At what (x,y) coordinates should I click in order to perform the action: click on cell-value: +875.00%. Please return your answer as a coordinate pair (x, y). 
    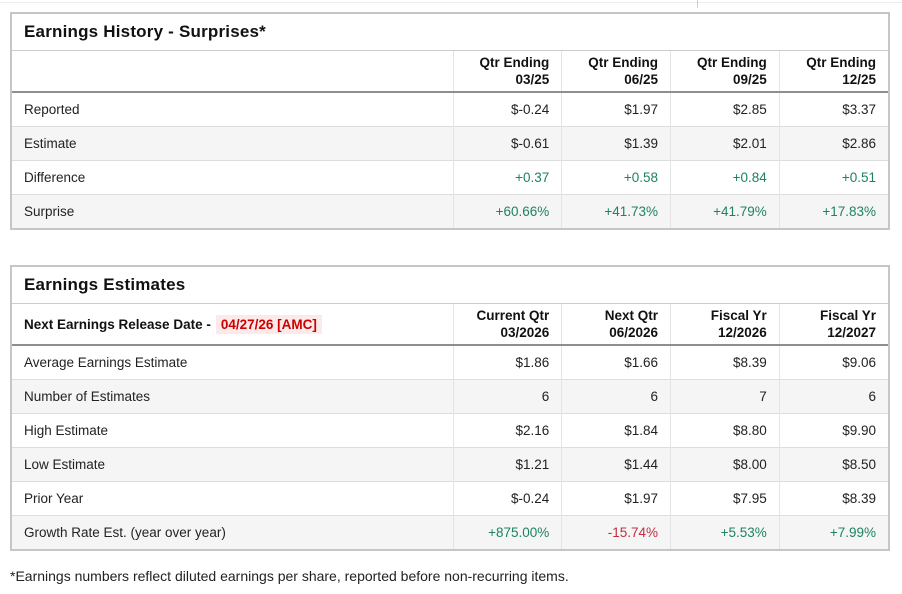
    Looking at the image, I should click on (507, 532).